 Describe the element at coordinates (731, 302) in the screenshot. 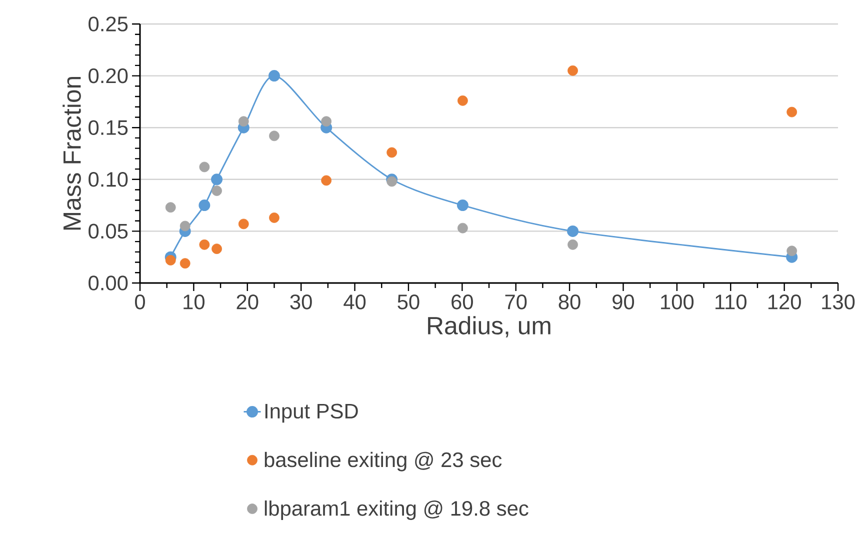

I see `x-tick-label: 110` at that location.